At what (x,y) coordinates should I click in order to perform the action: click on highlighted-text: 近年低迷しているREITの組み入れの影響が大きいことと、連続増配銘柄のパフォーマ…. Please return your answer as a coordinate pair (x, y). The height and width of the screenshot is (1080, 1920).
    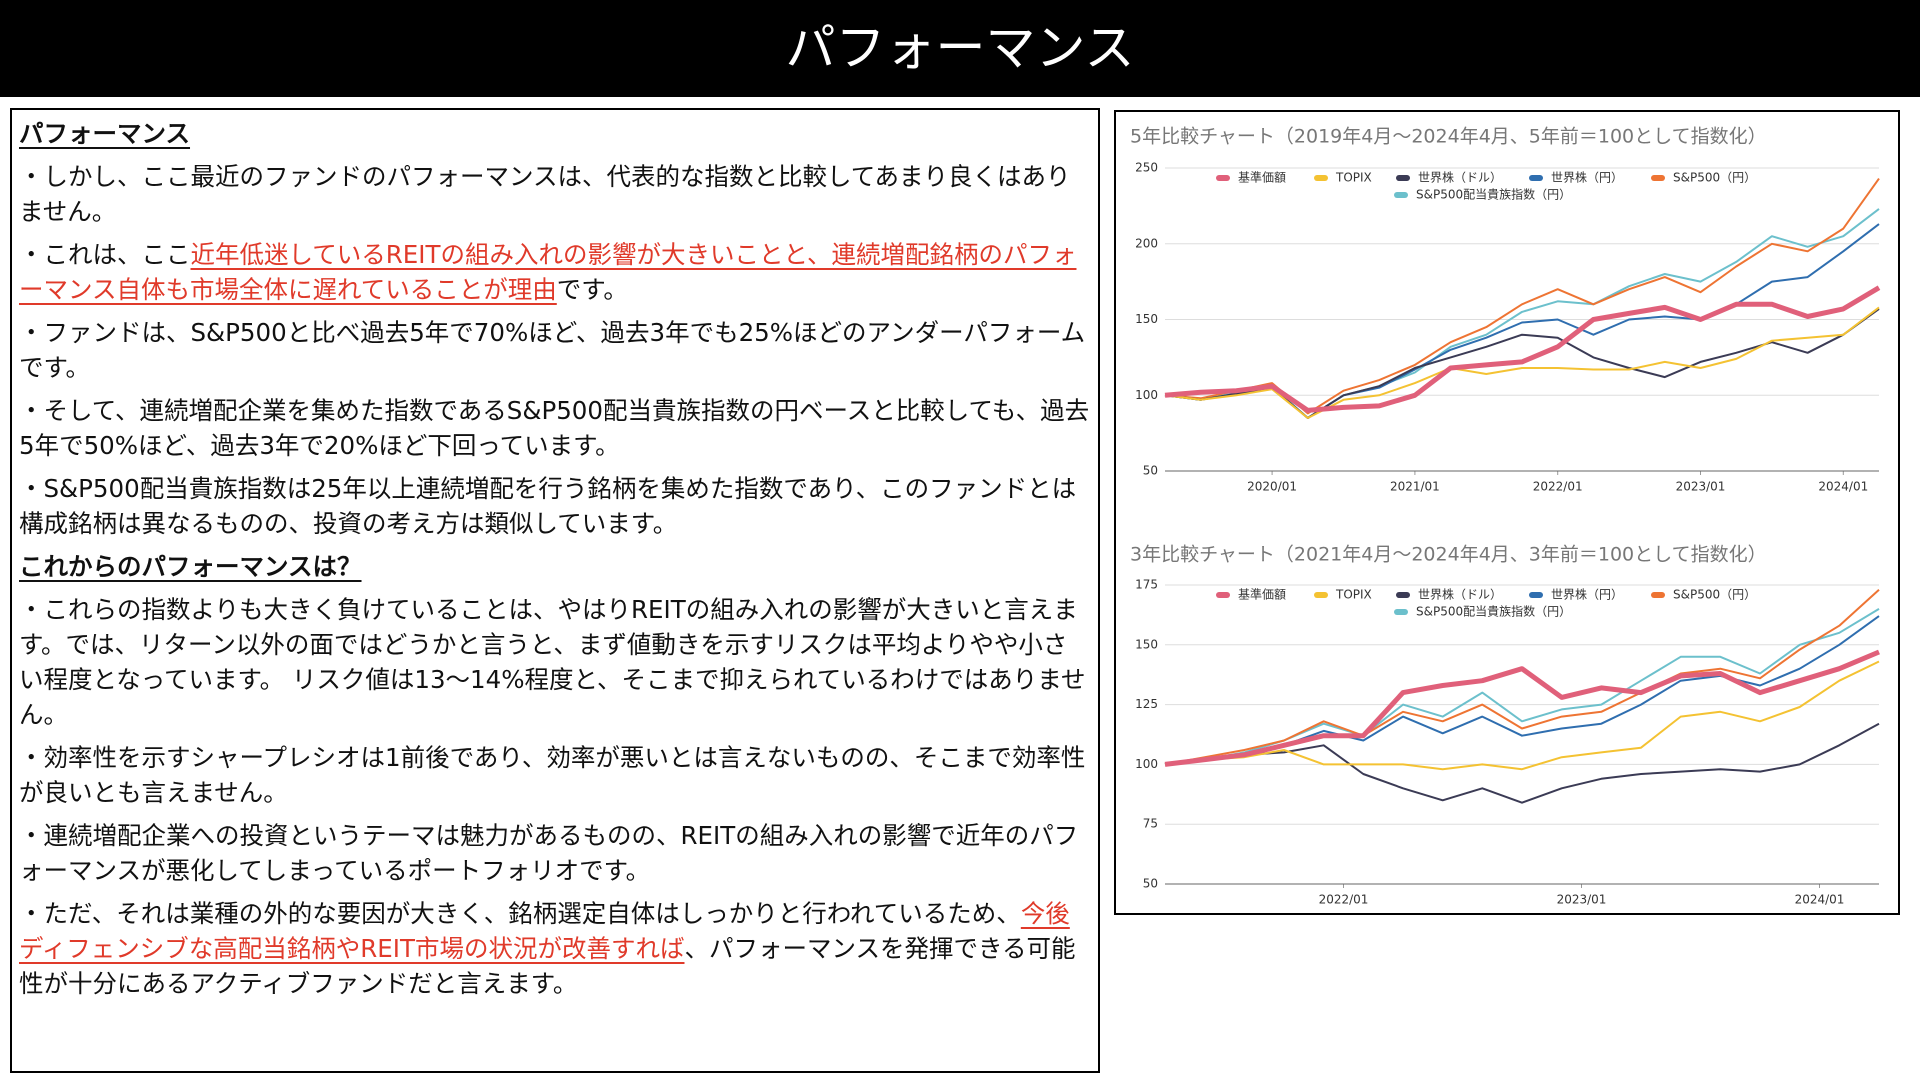
    Looking at the image, I should click on (548, 272).